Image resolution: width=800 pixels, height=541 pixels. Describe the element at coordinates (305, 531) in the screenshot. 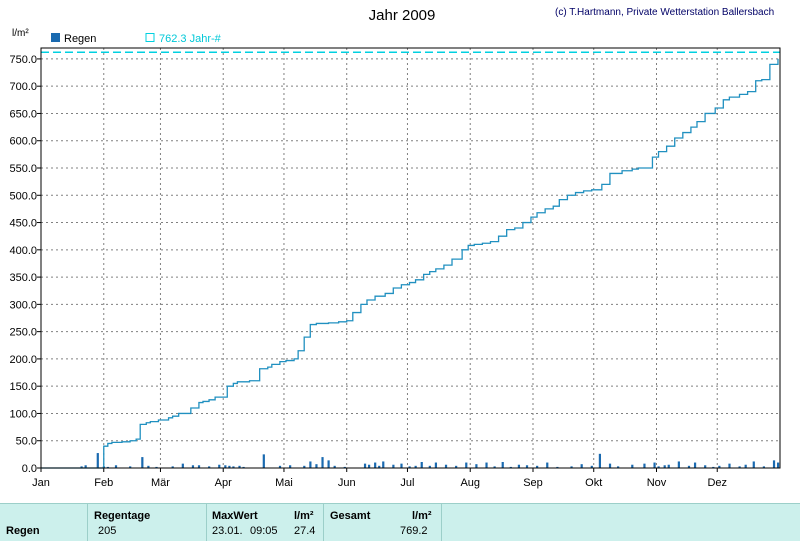

I see `value-max-amount: 27.4` at that location.